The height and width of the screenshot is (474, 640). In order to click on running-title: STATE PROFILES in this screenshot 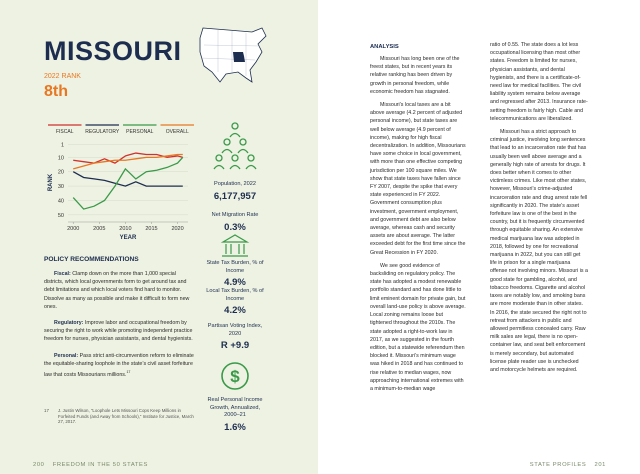, I will do `click(558, 465)`.